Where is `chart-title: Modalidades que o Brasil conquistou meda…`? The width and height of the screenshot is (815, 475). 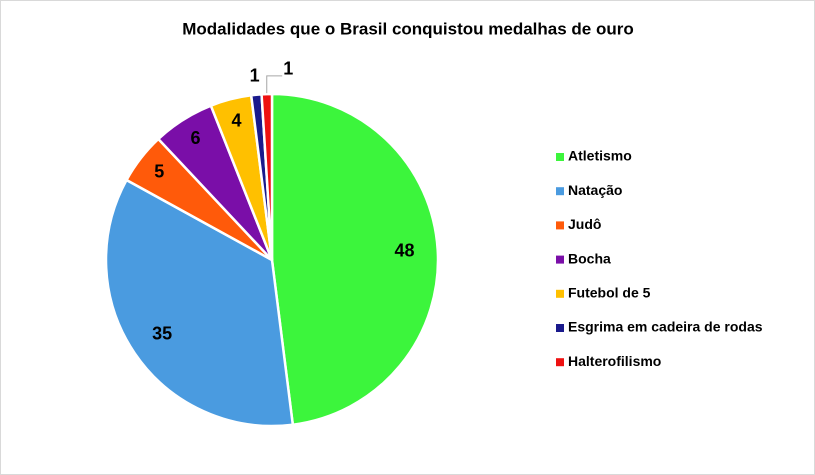
chart-title: Modalidades que o Brasil conquistou meda… is located at coordinates (408, 28).